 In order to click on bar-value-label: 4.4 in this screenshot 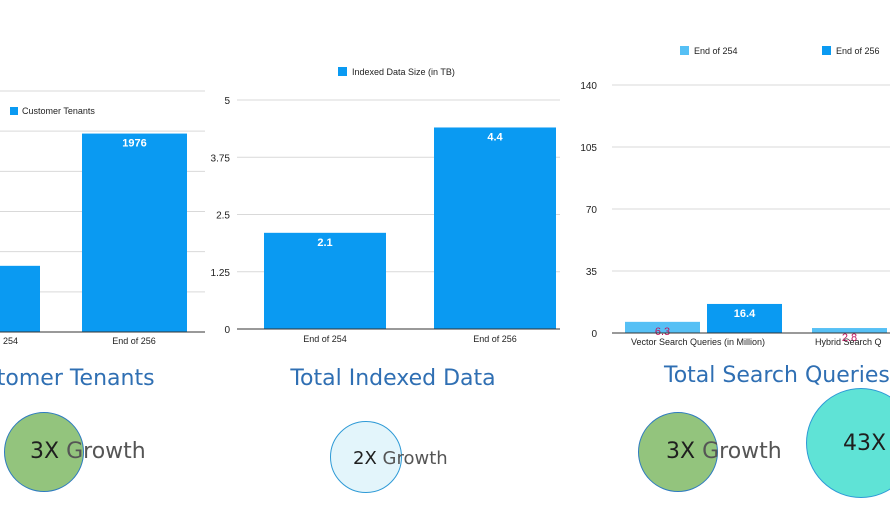, I will do `click(495, 137)`.